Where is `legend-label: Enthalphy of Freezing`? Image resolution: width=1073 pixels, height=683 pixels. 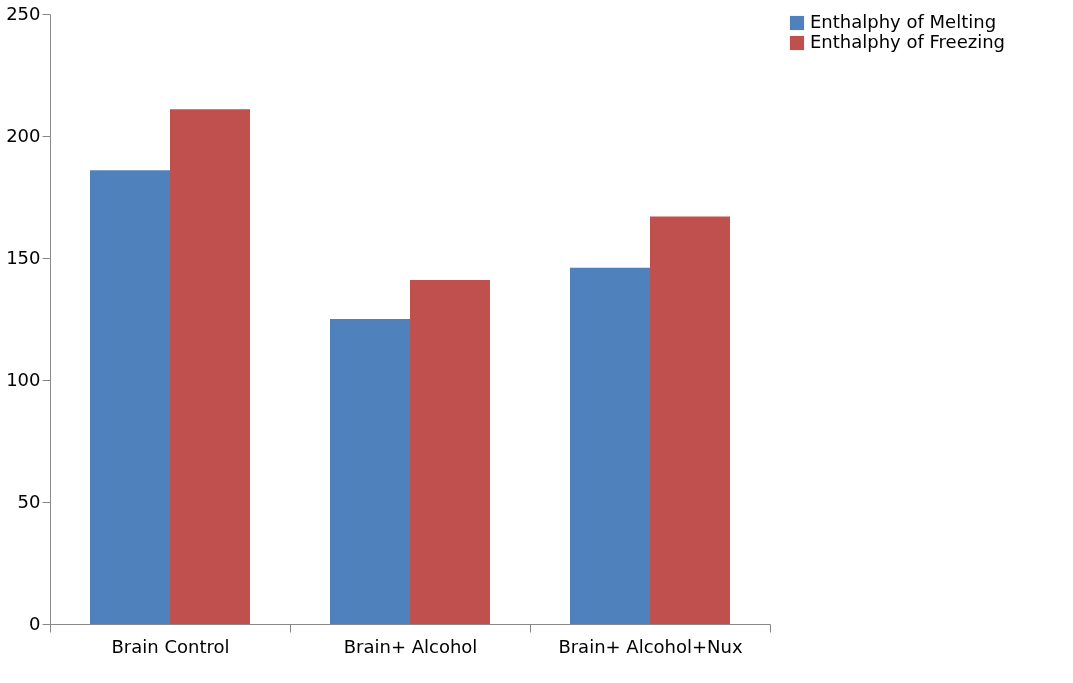 legend-label: Enthalphy of Freezing is located at coordinates (908, 41).